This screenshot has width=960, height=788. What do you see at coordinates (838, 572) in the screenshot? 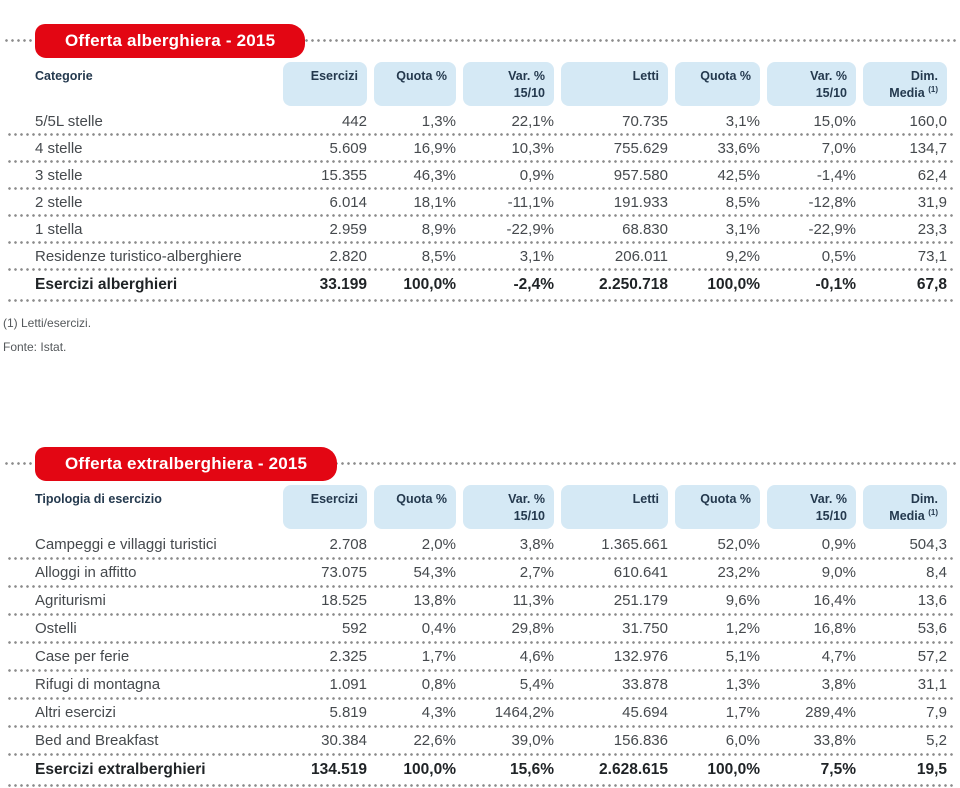
I see `cell: 9,0%` at bounding box center [838, 572].